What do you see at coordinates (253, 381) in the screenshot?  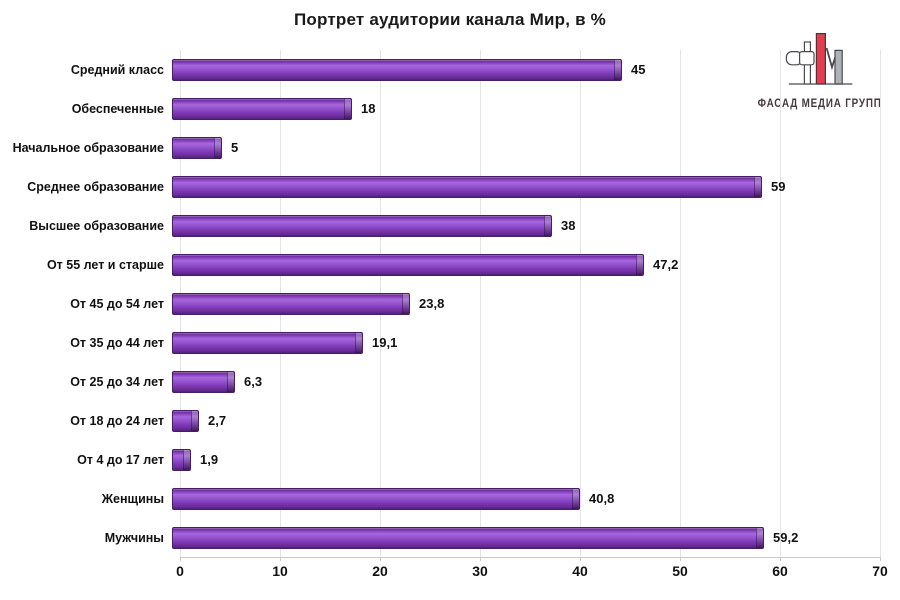 I see `value-label: 6,3` at bounding box center [253, 381].